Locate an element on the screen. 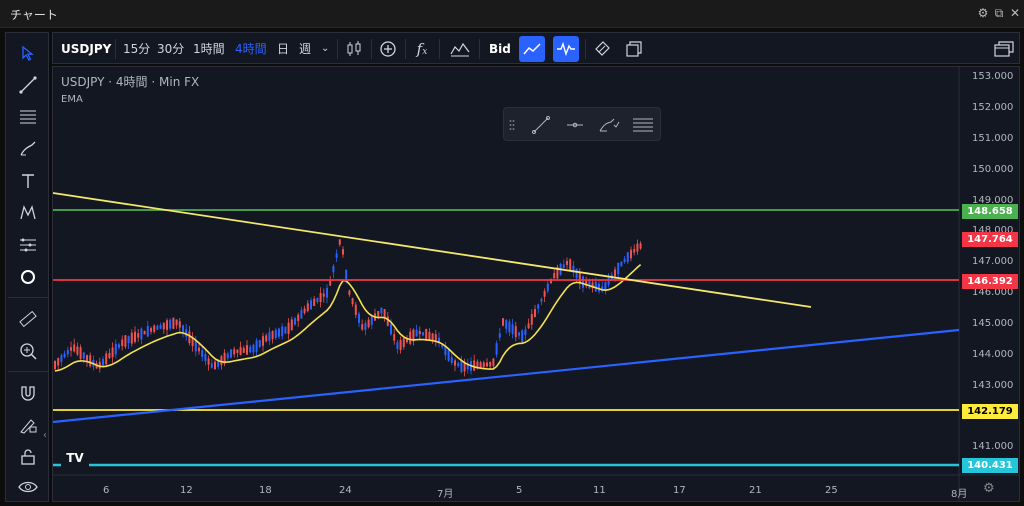 This screenshot has height=506, width=1024. interval-30m: 30分 is located at coordinates (171, 49).